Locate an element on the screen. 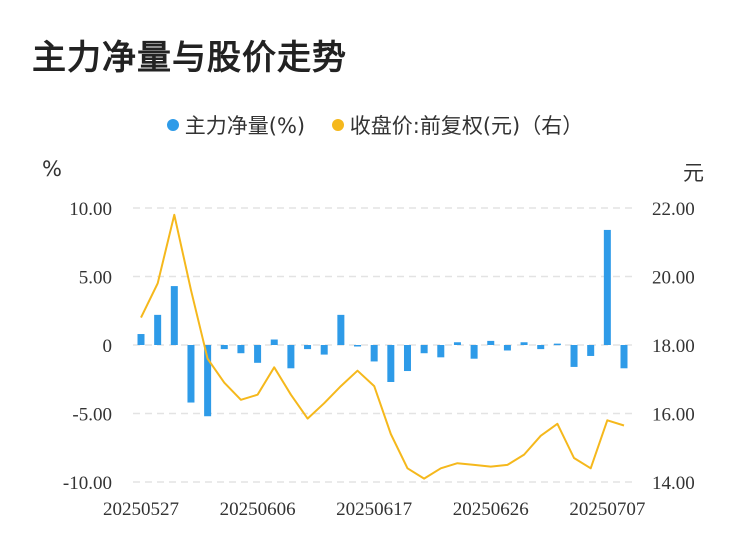  x-tick-label: 20250707 is located at coordinates (607, 509).